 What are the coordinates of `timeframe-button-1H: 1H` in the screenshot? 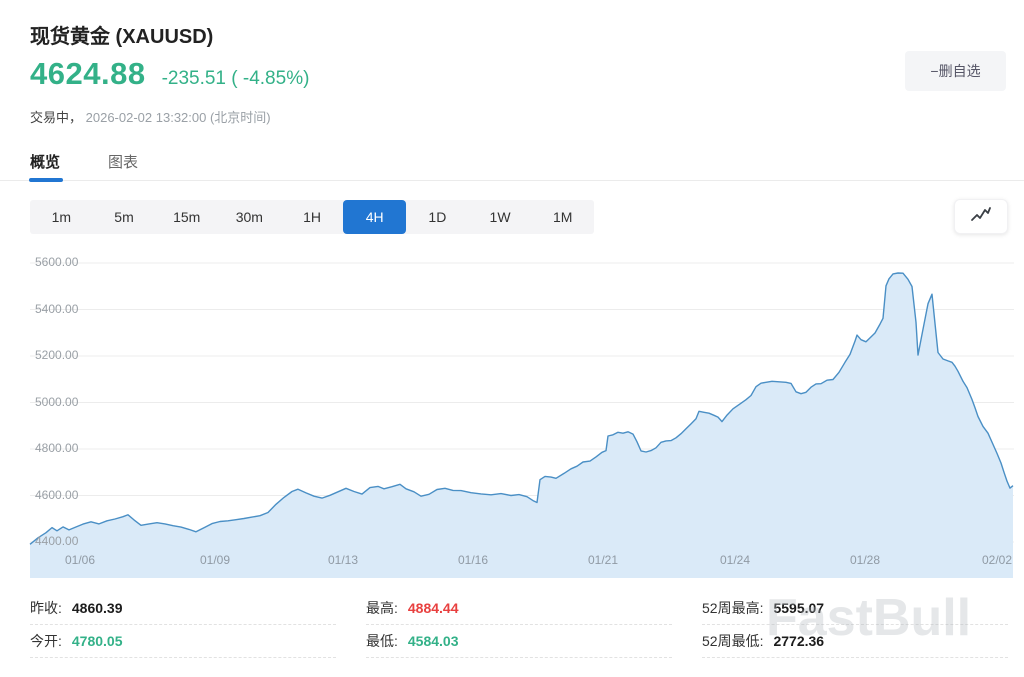 It's located at (312, 217).